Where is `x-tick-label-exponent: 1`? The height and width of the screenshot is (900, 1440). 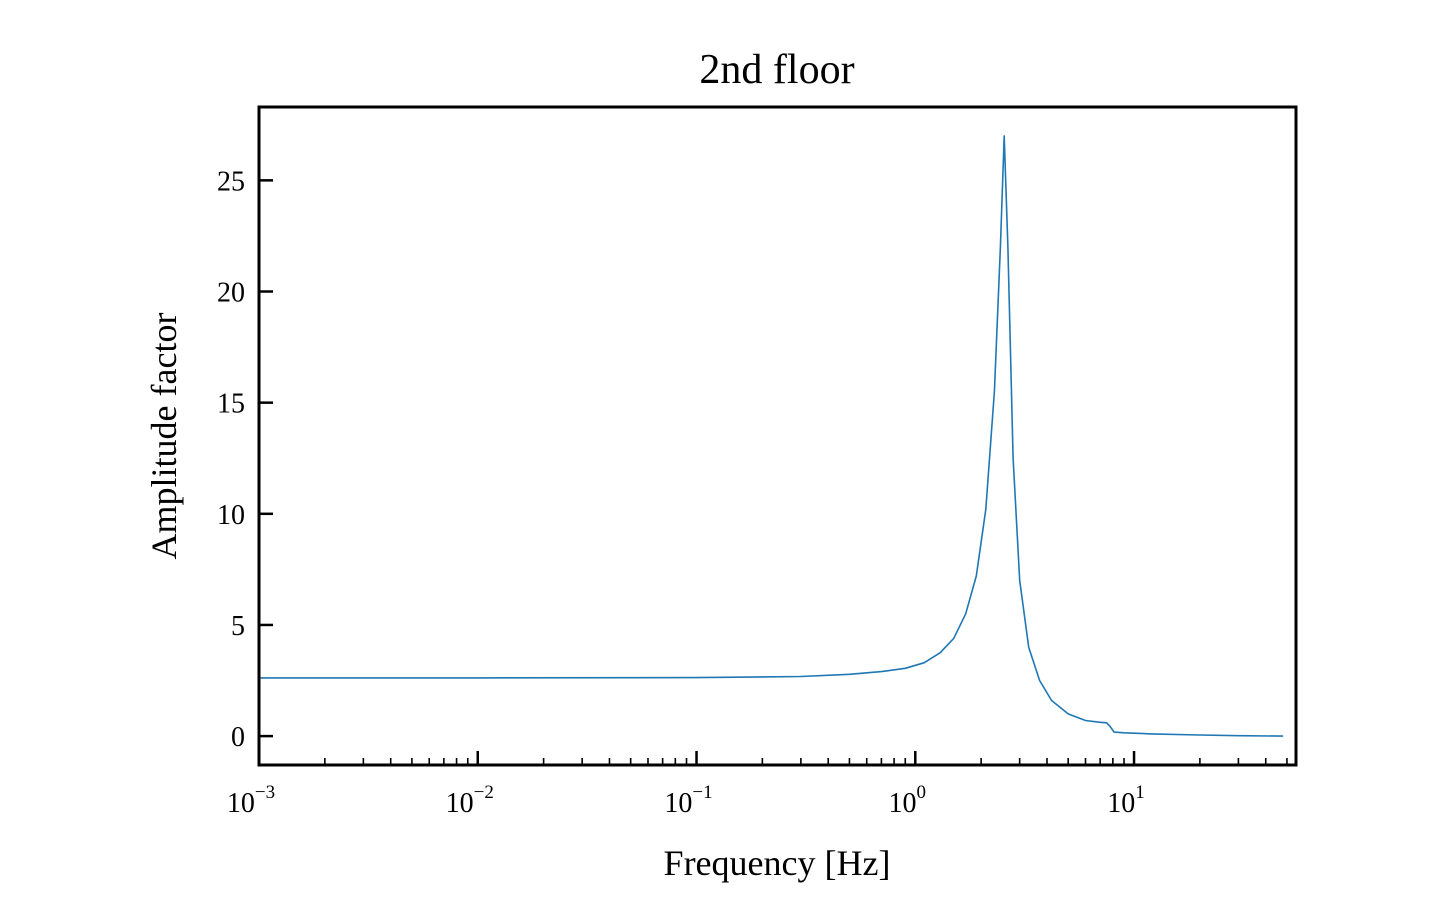 x-tick-label-exponent: 1 is located at coordinates (1140, 792).